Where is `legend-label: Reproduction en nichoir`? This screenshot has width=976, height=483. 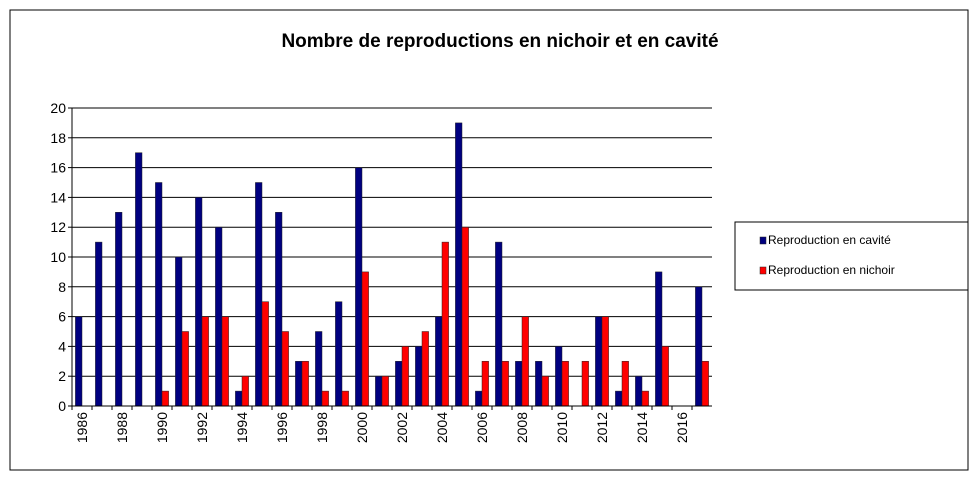 legend-label: Reproduction en nichoir is located at coordinates (831, 270).